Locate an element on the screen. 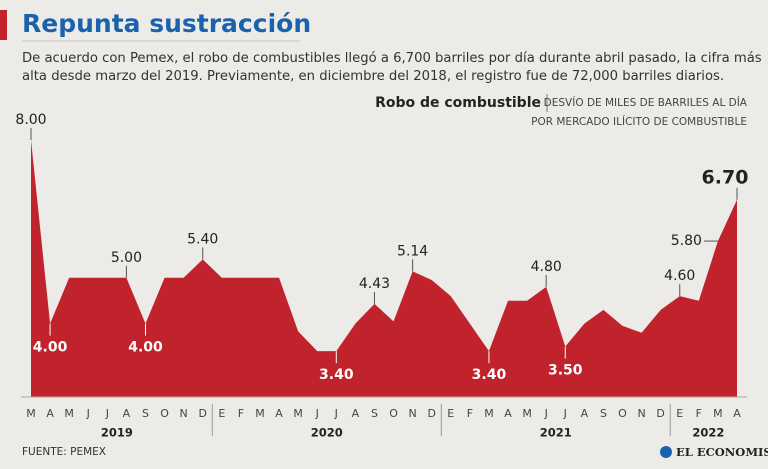  value-label: 4.80 is located at coordinates (546, 267).